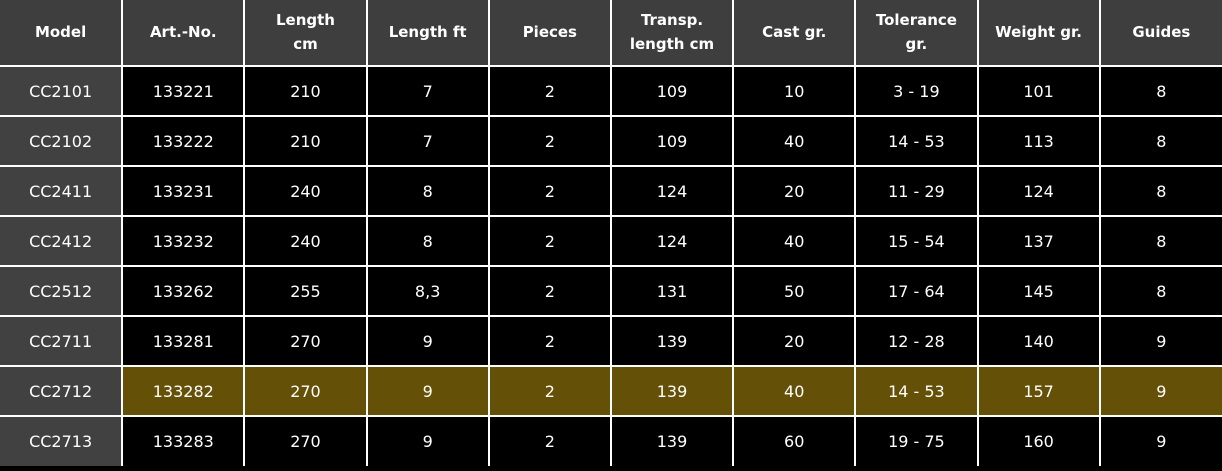 The height and width of the screenshot is (471, 1222). I want to click on cell-tolerance-gr: 11 - 29, so click(916, 191).